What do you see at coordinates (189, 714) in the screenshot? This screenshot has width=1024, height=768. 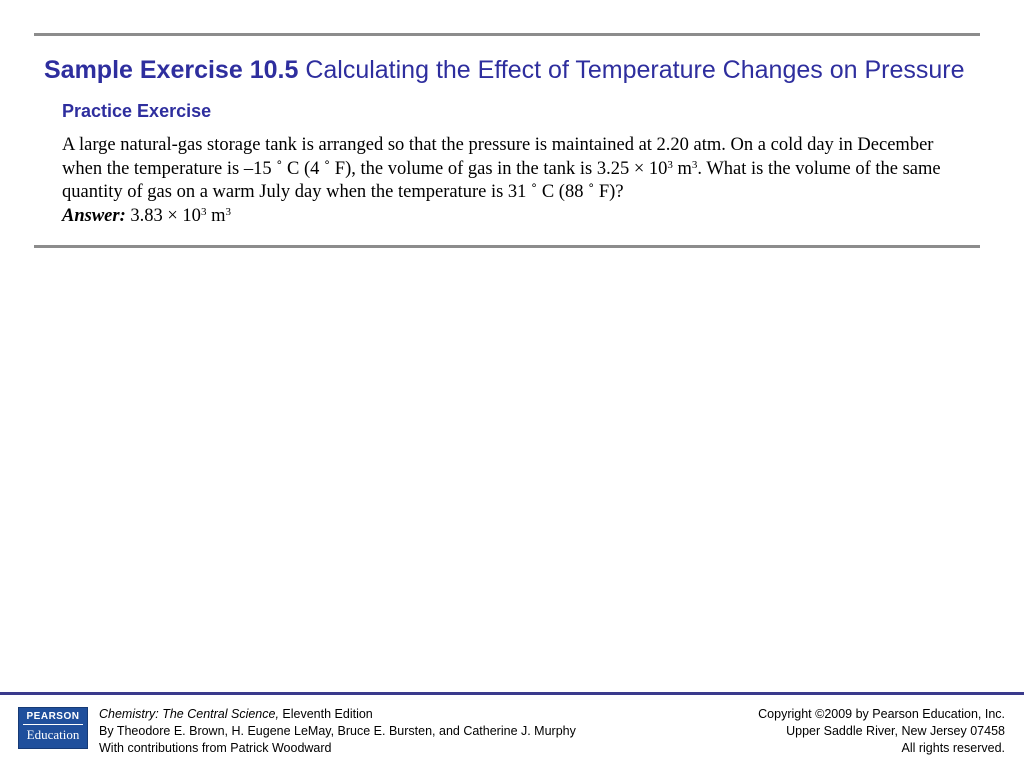 I see `footer-book-title: Chemistry: The Central Science,` at bounding box center [189, 714].